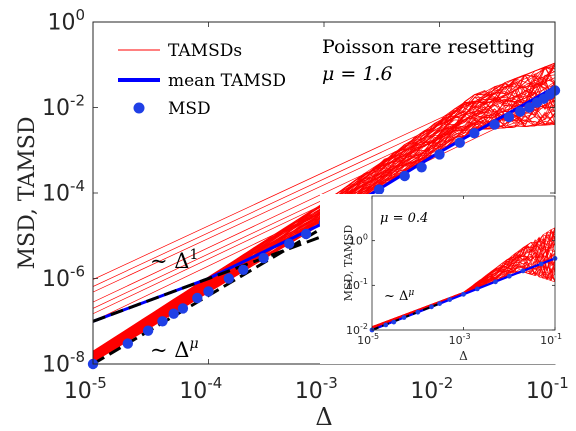 Image resolution: width=576 pixels, height=431 pixels. I want to click on x-tick-label: 10⁻², so click(431, 389).